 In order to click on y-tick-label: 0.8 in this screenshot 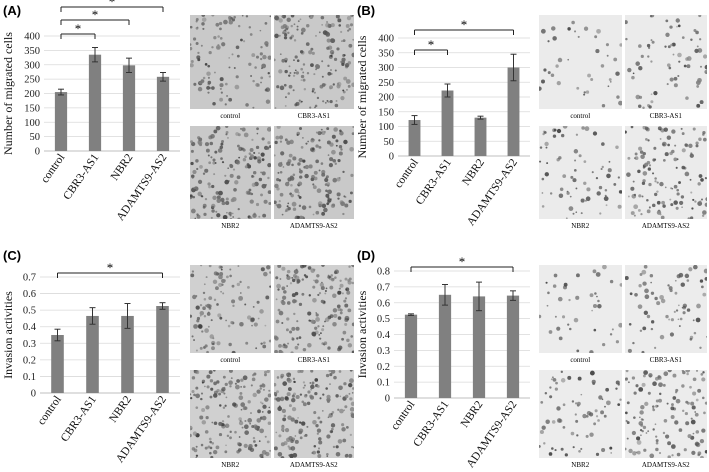, I will do `click(383, 272)`.